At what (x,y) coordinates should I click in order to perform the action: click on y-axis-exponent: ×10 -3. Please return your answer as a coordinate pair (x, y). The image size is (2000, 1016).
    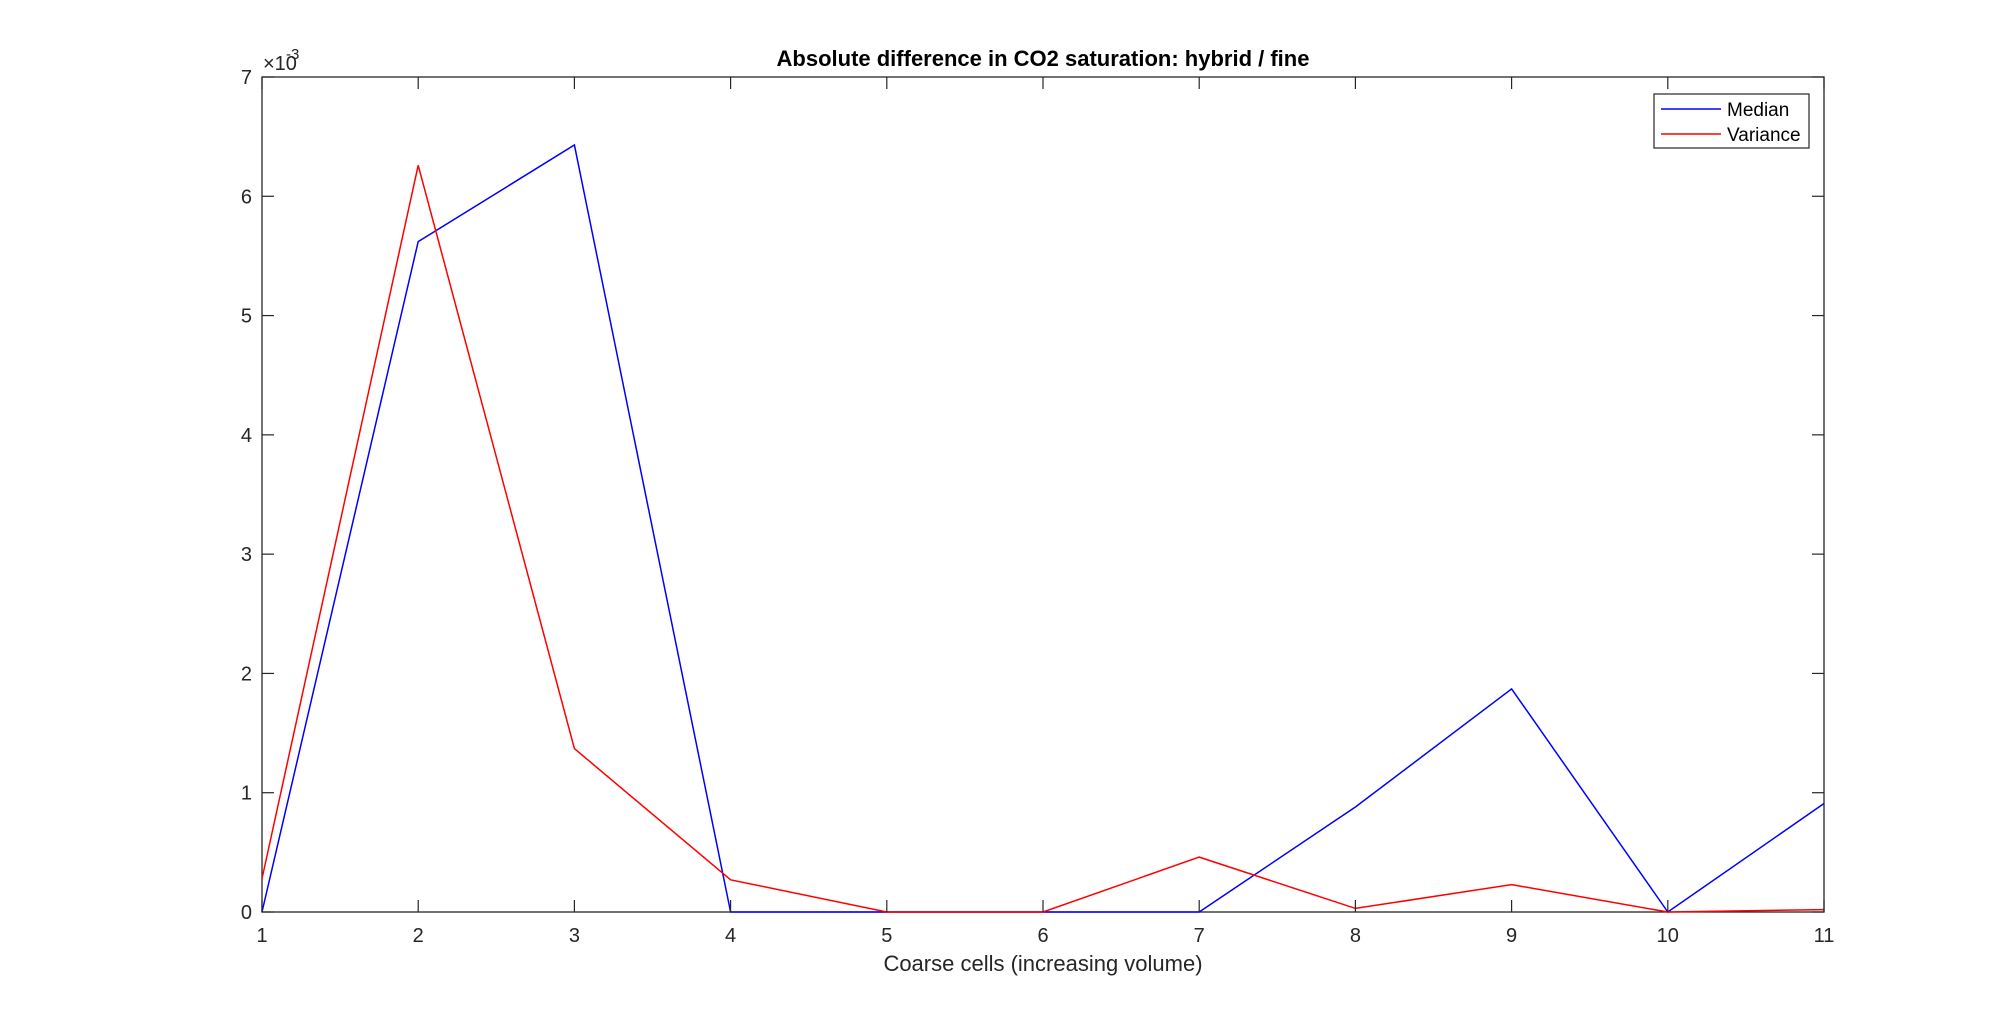
    Looking at the image, I should click on (281, 60).